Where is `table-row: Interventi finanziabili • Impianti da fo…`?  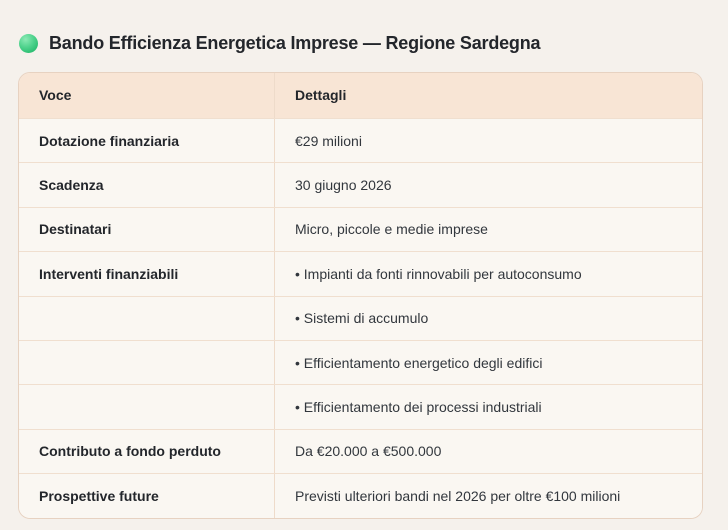
table-row: Interventi finanziabili • Impianti da fo… is located at coordinates (360, 273).